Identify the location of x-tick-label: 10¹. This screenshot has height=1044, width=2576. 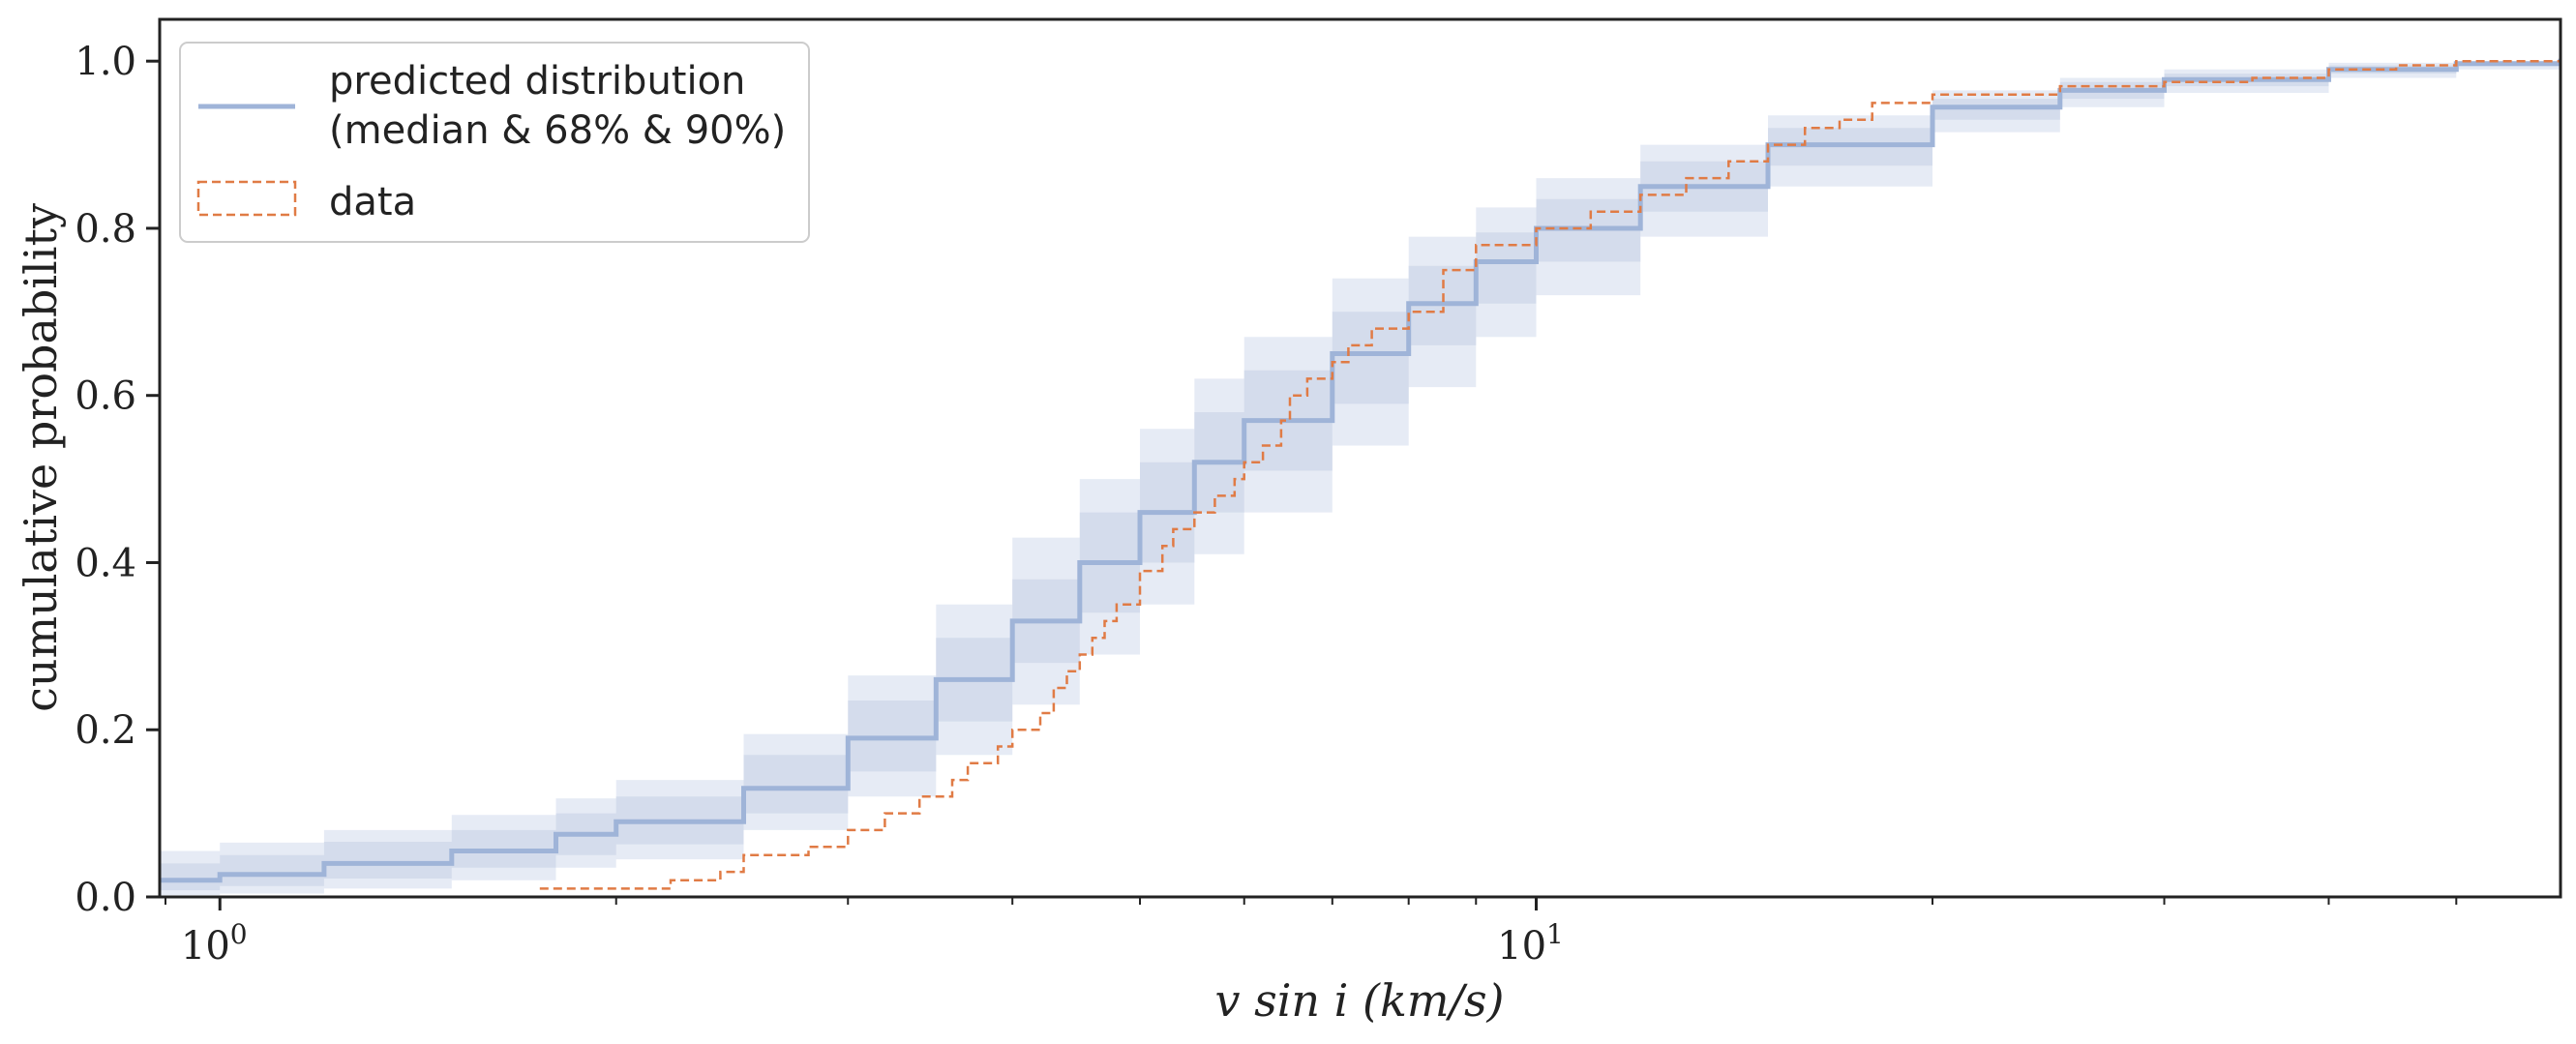
(1530, 943).